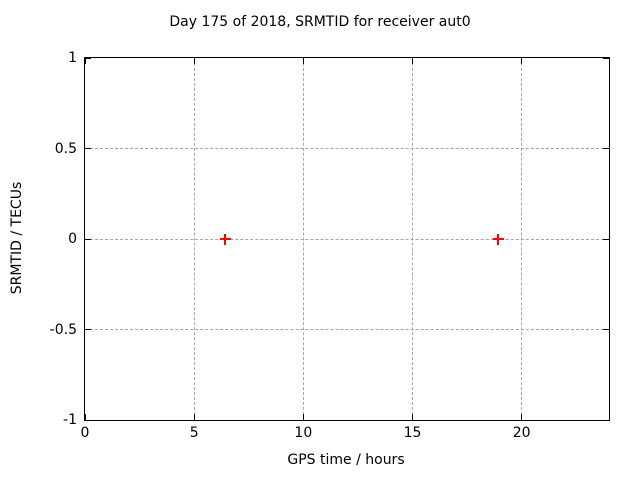  I want to click on x-tick-label: 20, so click(521, 433).